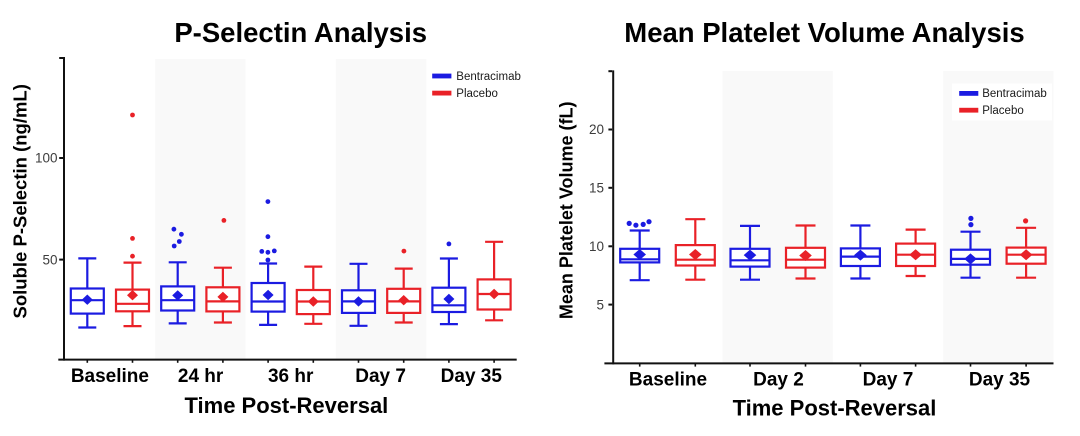  What do you see at coordinates (778, 380) in the screenshot?
I see `svg-text: Day 2` at bounding box center [778, 380].